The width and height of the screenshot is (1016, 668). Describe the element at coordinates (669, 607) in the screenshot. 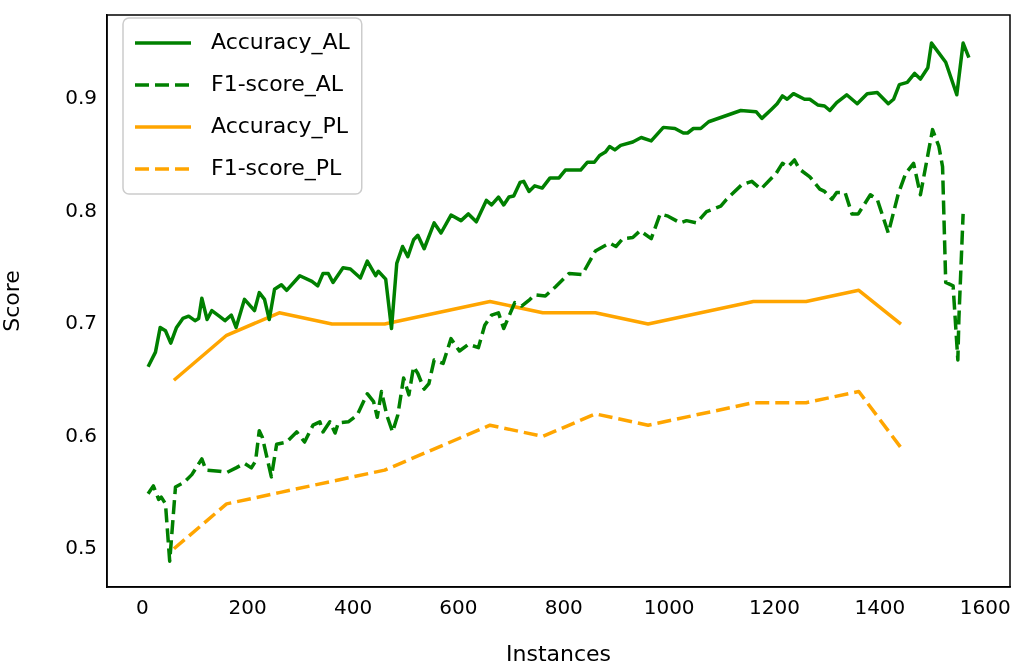

I see `x-tick-label: 1000` at that location.